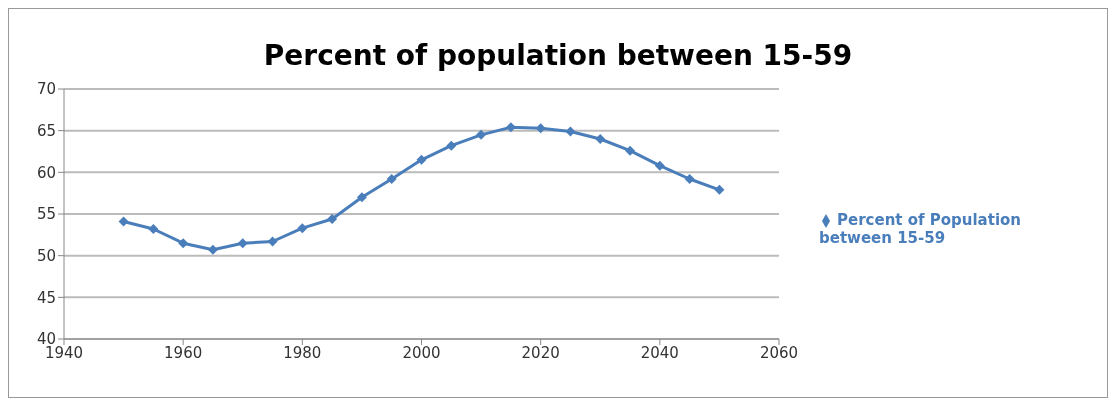 The width and height of the screenshot is (1120, 406). Describe the element at coordinates (46, 172) in the screenshot. I see `y-tick-label: 60` at that location.